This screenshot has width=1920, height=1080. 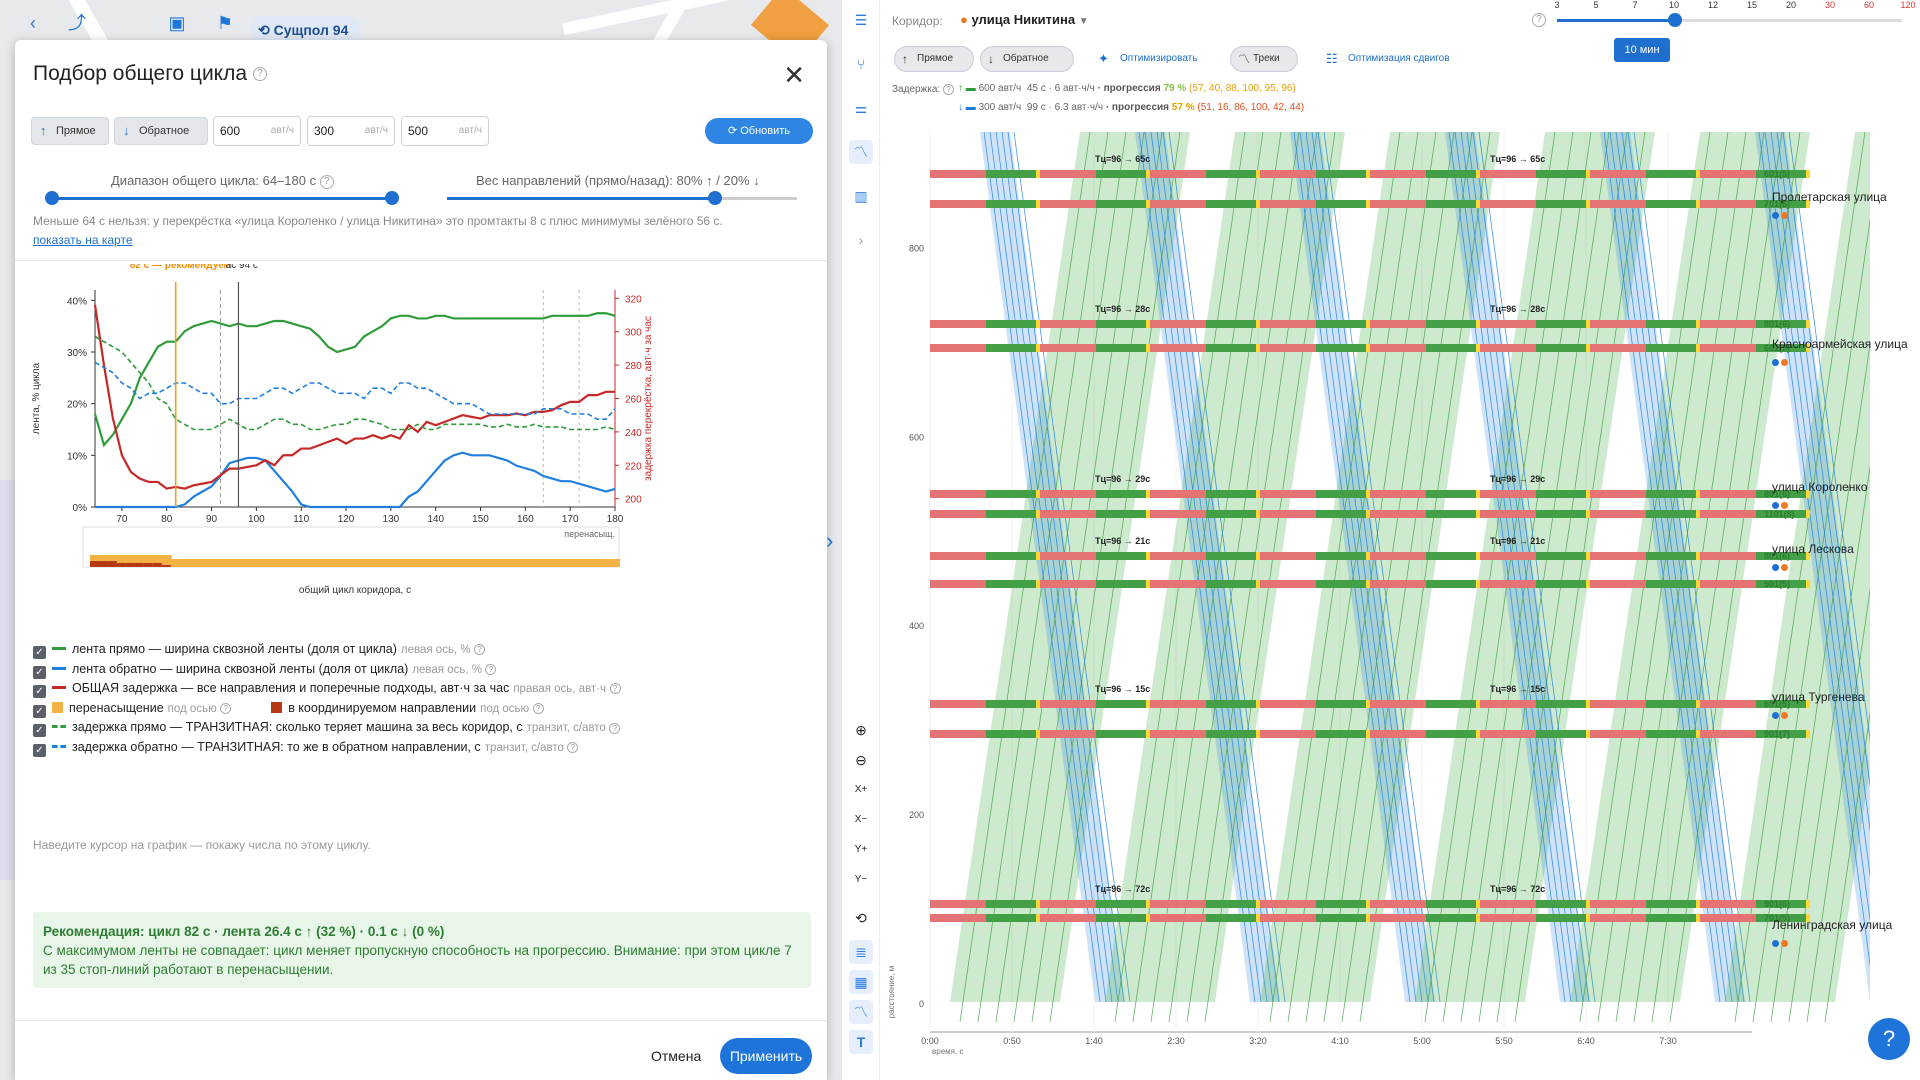 What do you see at coordinates (33, 23) in the screenshot?
I see `back-icon: ‹` at bounding box center [33, 23].